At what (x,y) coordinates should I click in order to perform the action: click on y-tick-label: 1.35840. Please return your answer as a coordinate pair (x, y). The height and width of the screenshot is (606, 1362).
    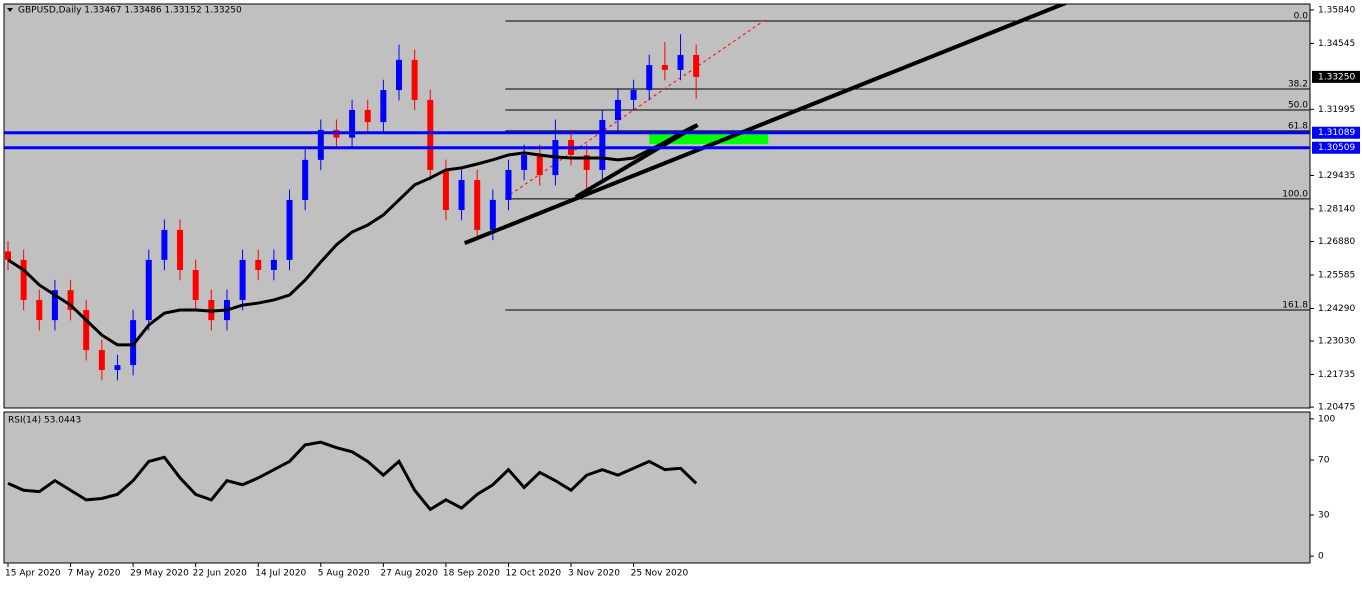
    Looking at the image, I should click on (1336, 10).